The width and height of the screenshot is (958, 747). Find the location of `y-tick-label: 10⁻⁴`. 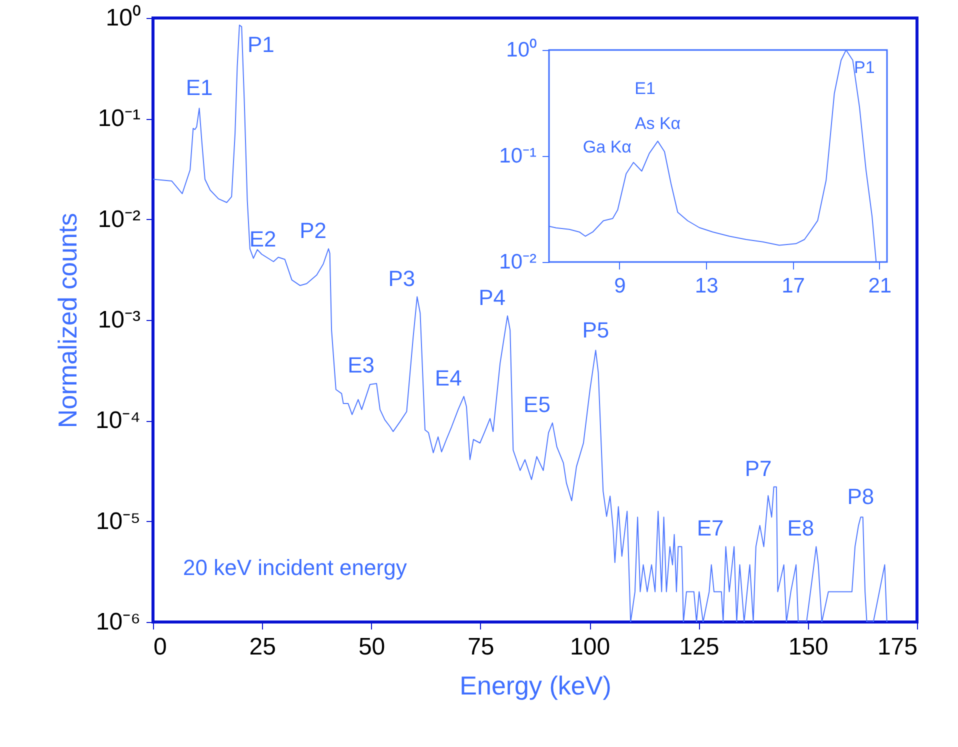

y-tick-label: 10⁻⁴ is located at coordinates (117, 420).